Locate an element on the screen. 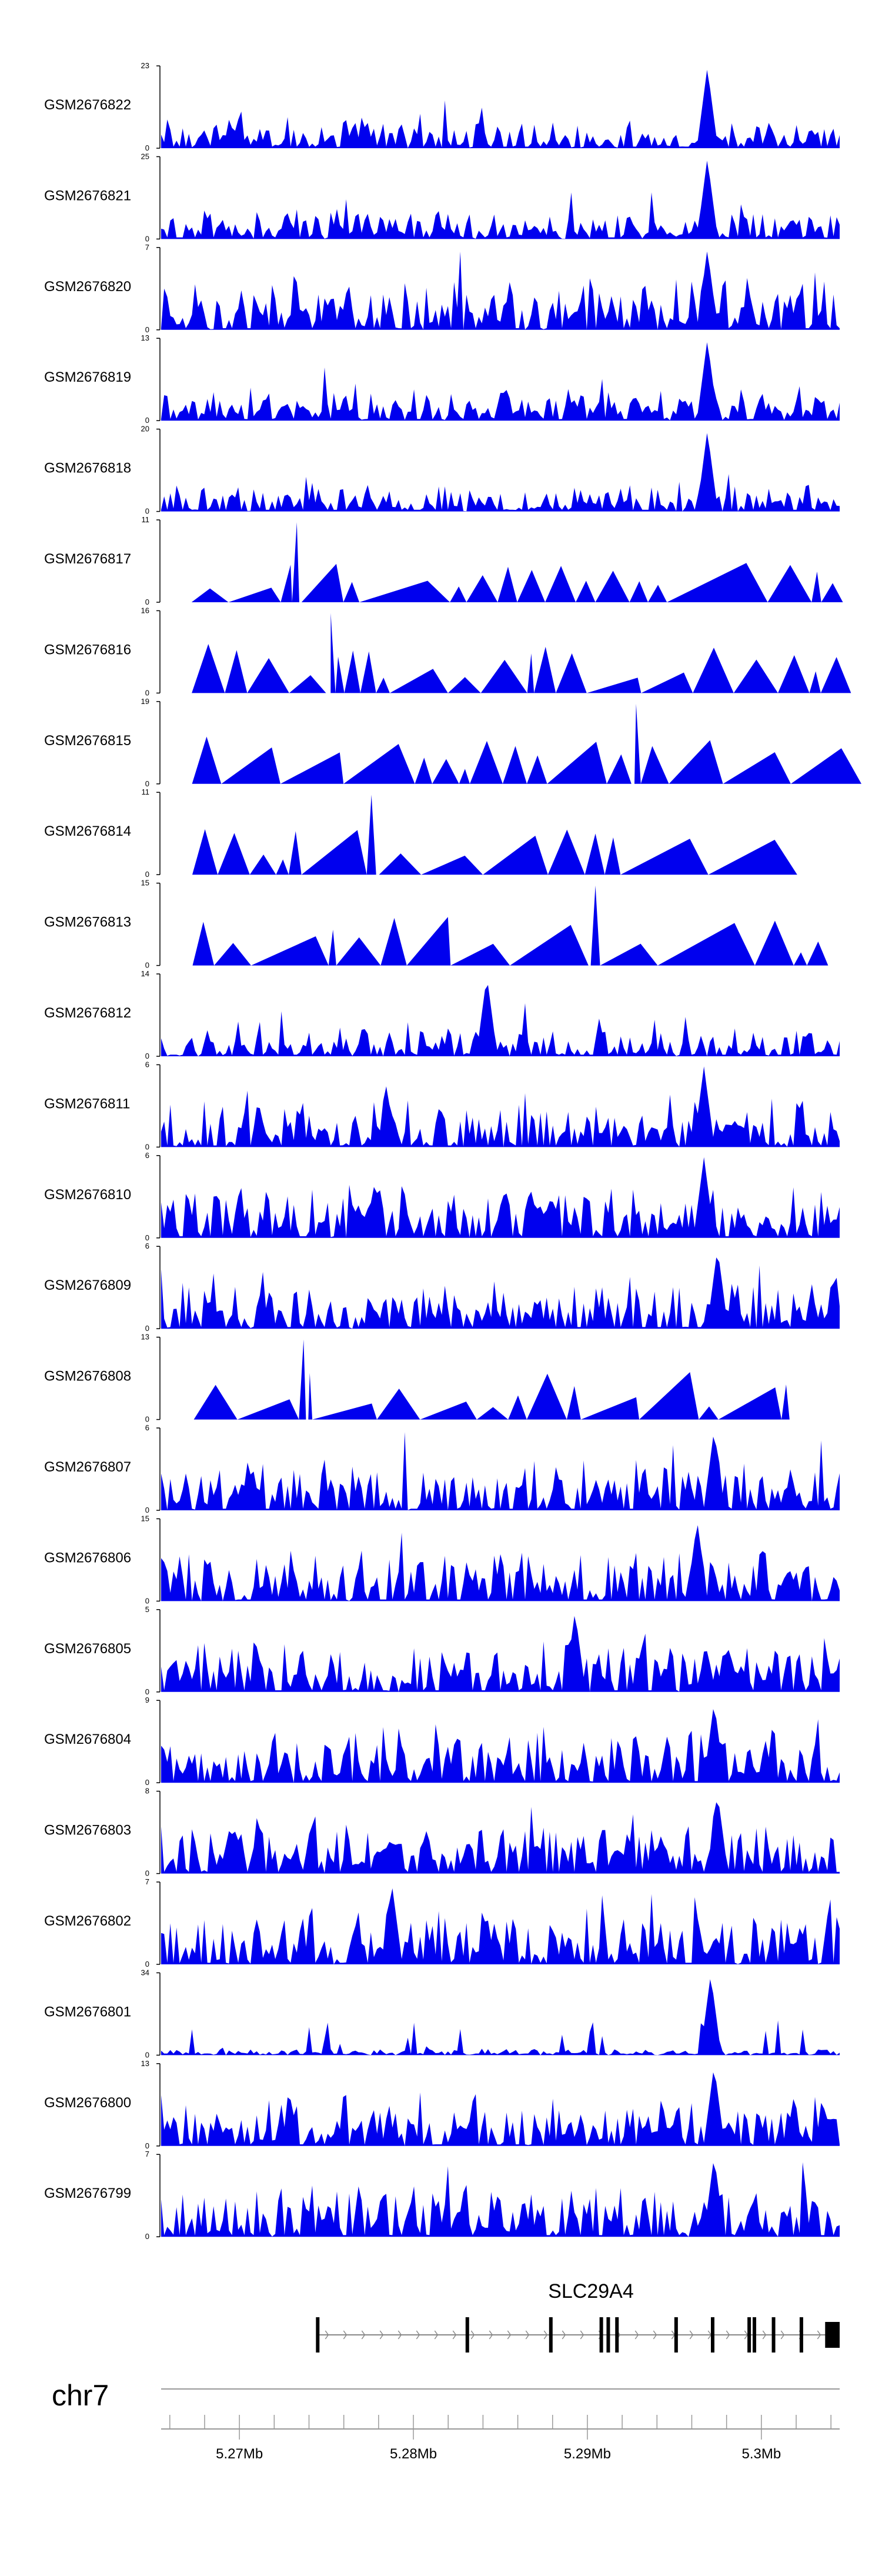 The width and height of the screenshot is (882, 2576). track-GSM2676822: GSM2676822 23 0 is located at coordinates (442, 106).